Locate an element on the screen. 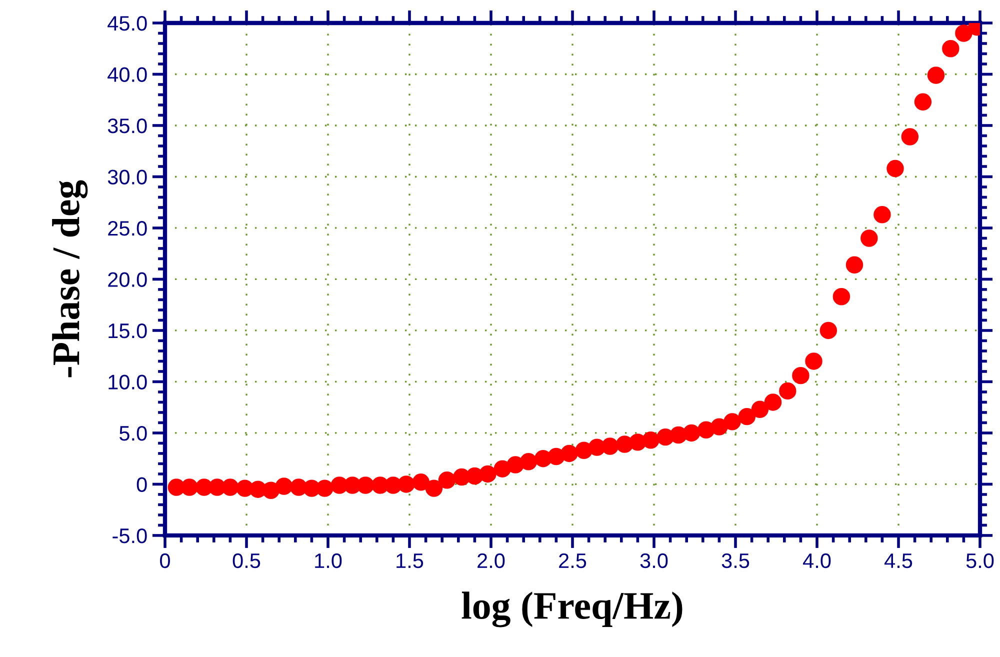 This screenshot has width=1000, height=657. y-tick-label: 35.0 is located at coordinates (127, 126).